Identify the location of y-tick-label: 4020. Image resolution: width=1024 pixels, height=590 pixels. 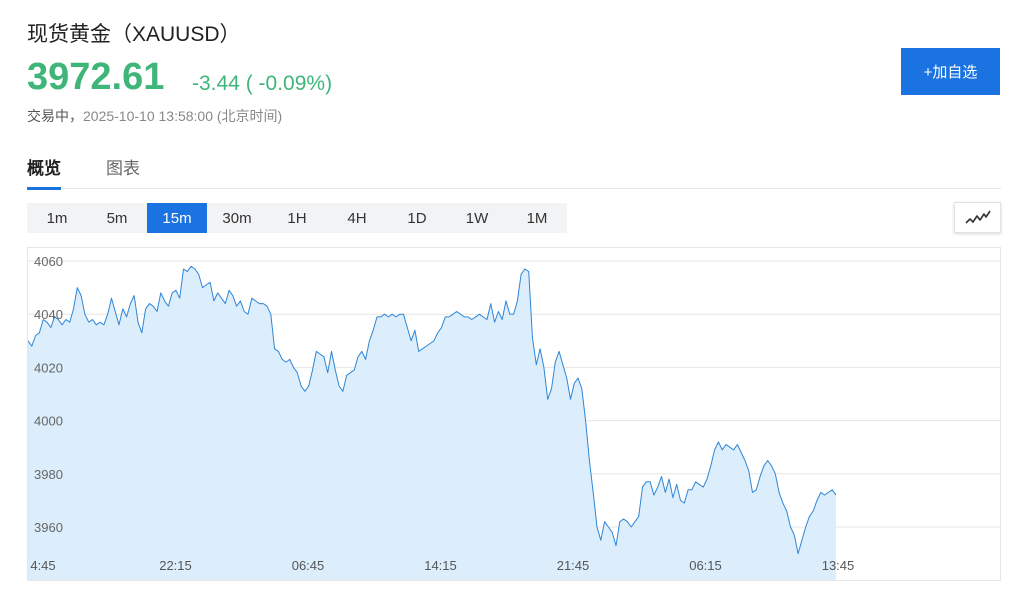
(48, 367).